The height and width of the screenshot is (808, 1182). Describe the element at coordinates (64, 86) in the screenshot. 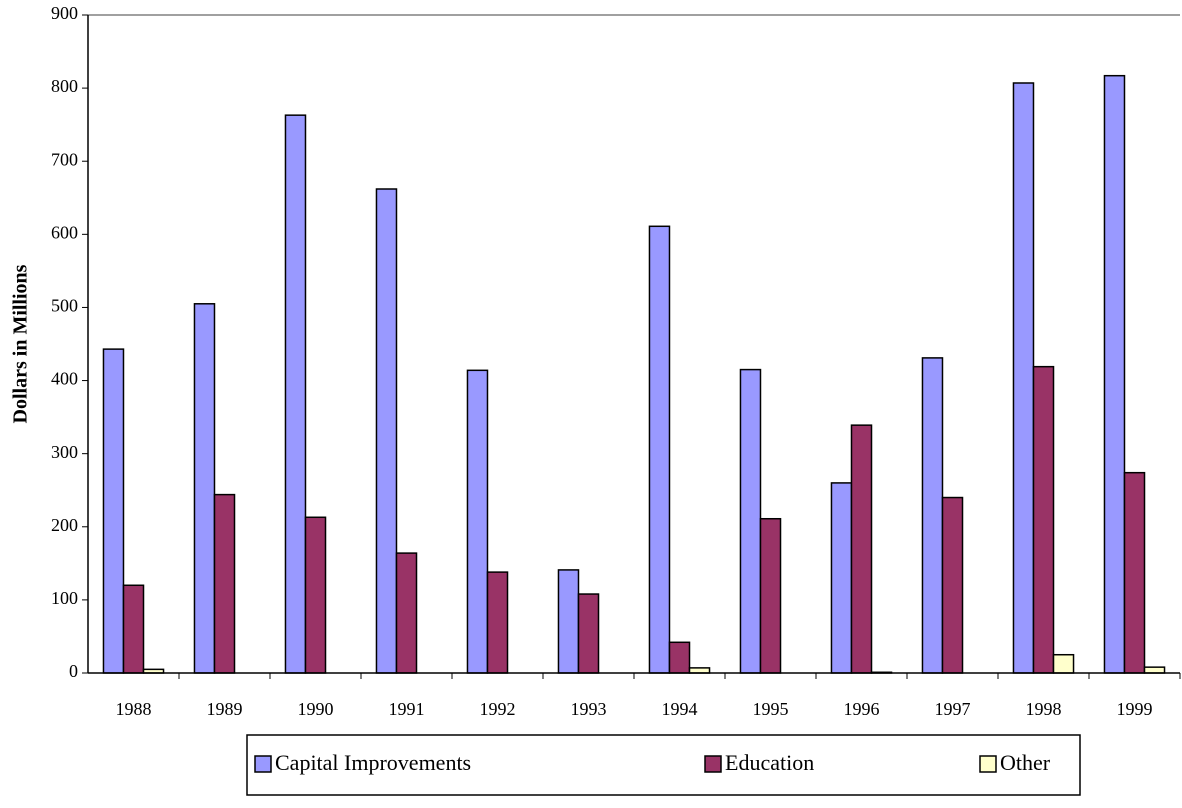

I see `y-tick-label: 800` at that location.